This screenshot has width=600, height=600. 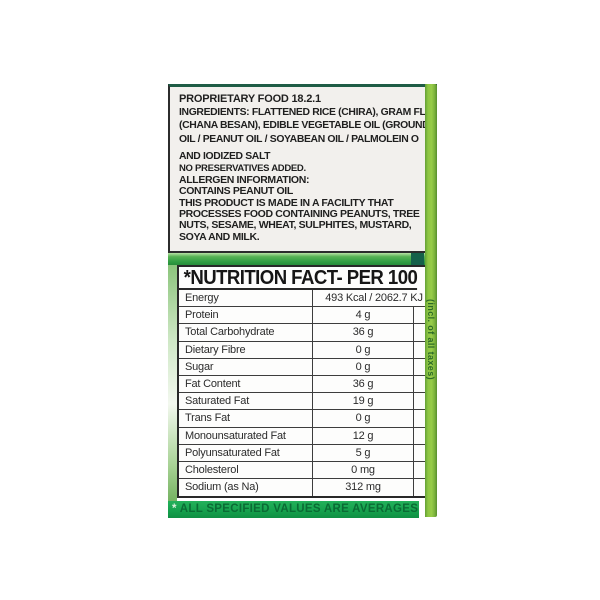 I want to click on ingredients-label: INGREDIENTS:, so click(x=214, y=112).